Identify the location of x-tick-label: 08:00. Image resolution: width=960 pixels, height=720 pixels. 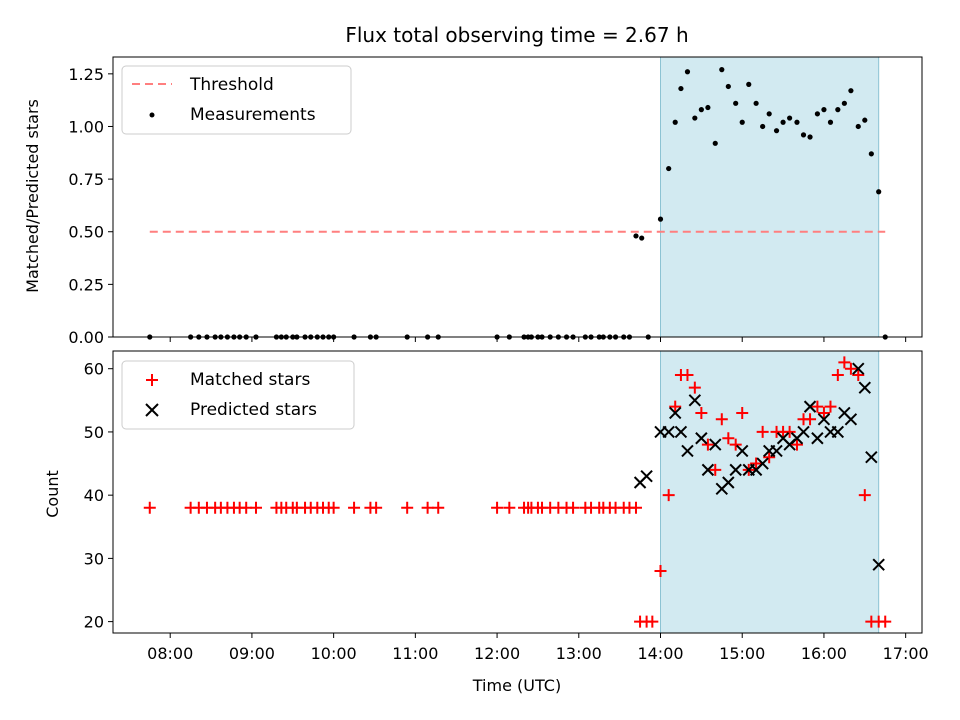
(170, 653).